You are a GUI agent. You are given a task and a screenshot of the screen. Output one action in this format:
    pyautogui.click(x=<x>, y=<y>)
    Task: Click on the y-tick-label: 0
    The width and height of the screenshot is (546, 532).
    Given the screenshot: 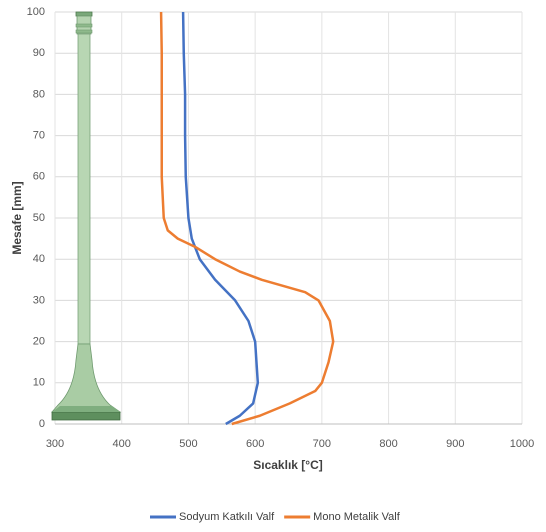 What is the action you would take?
    pyautogui.click(x=42, y=424)
    